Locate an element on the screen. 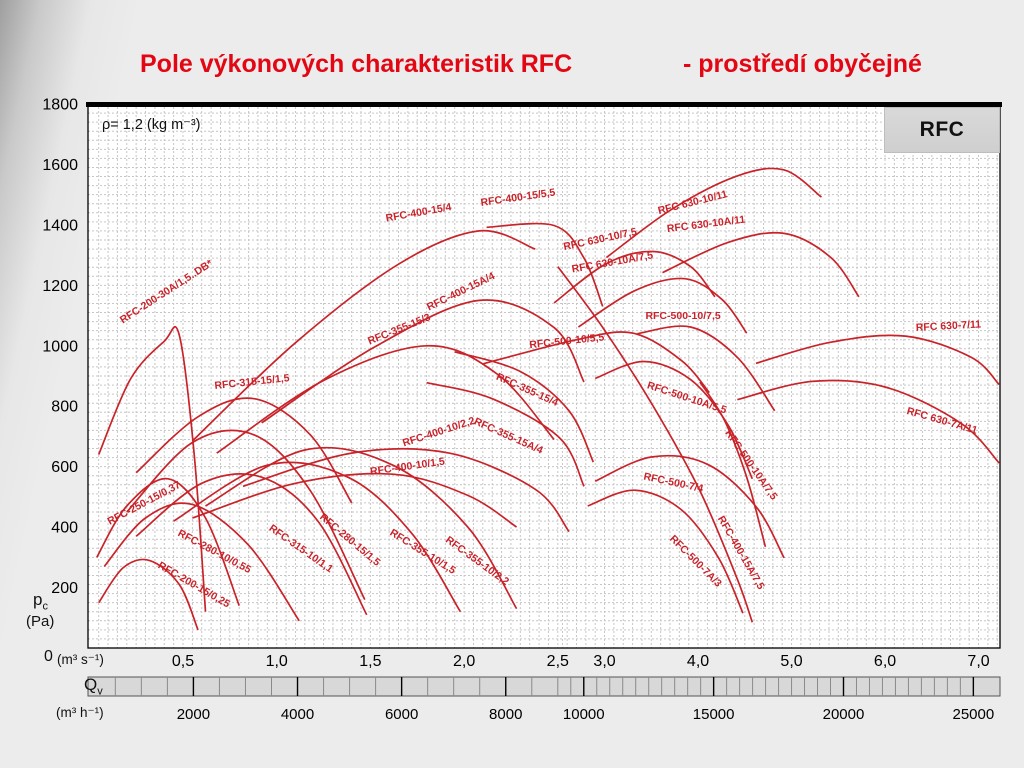 The height and width of the screenshot is (768, 1024). x-tick-label: 6,0 is located at coordinates (885, 661).